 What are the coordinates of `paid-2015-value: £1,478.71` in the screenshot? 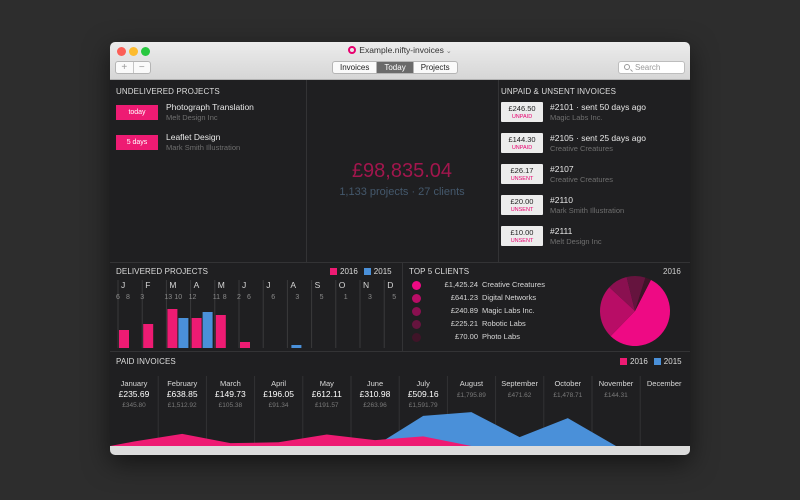 It's located at (567, 395).